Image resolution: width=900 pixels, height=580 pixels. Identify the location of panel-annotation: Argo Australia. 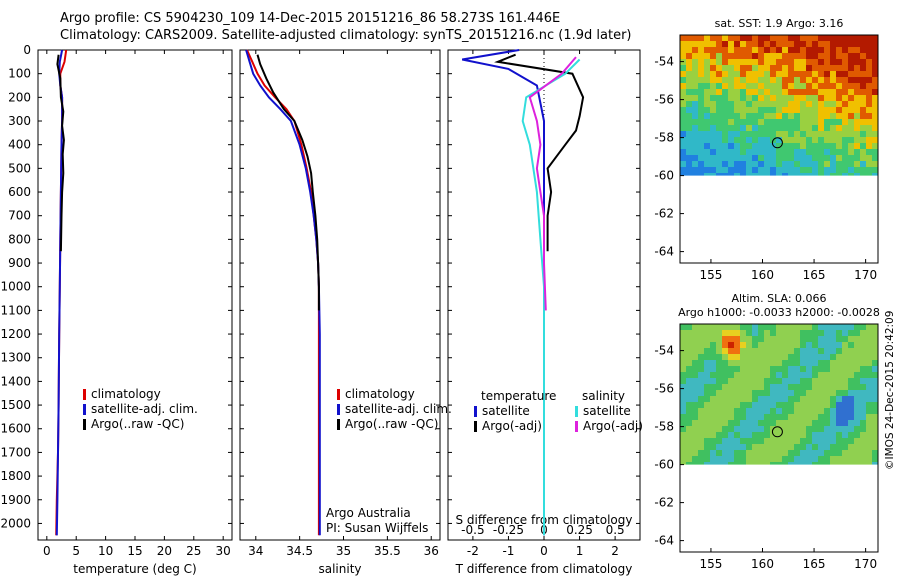
(368, 513).